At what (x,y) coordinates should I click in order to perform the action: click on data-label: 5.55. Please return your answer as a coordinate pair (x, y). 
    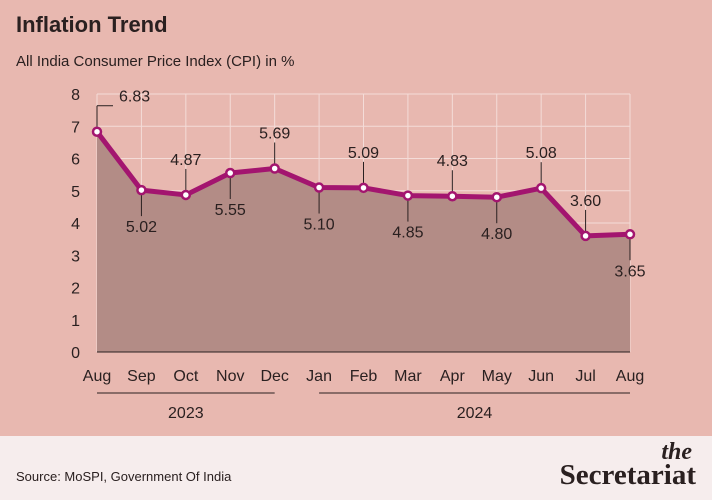
    Looking at the image, I should click on (230, 210).